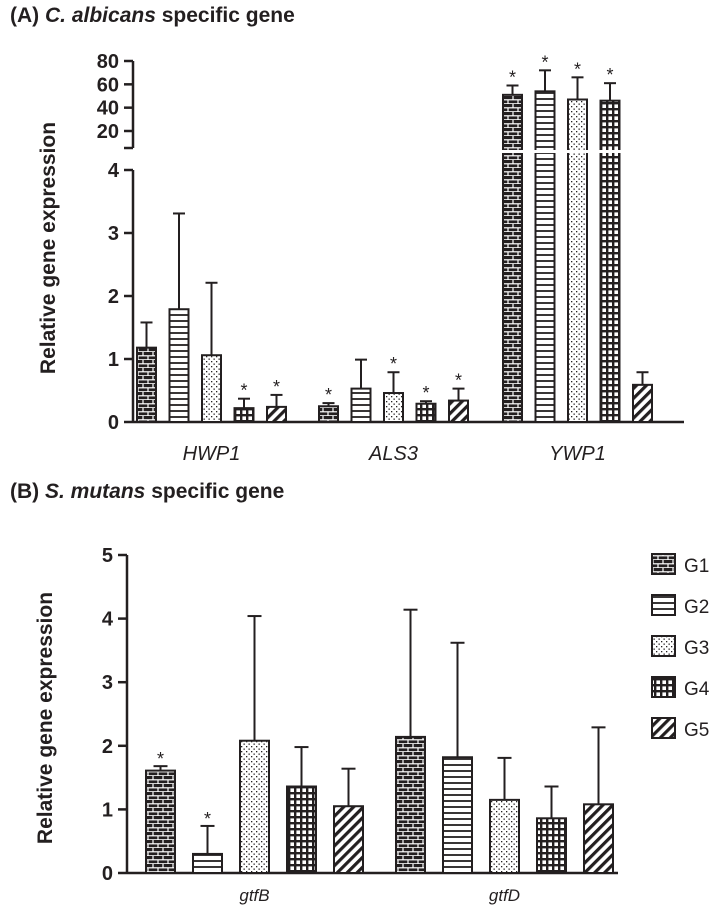 Image resolution: width=720 pixels, height=913 pixels. Describe the element at coordinates (696, 730) in the screenshot. I see `legend-label: G5` at that location.